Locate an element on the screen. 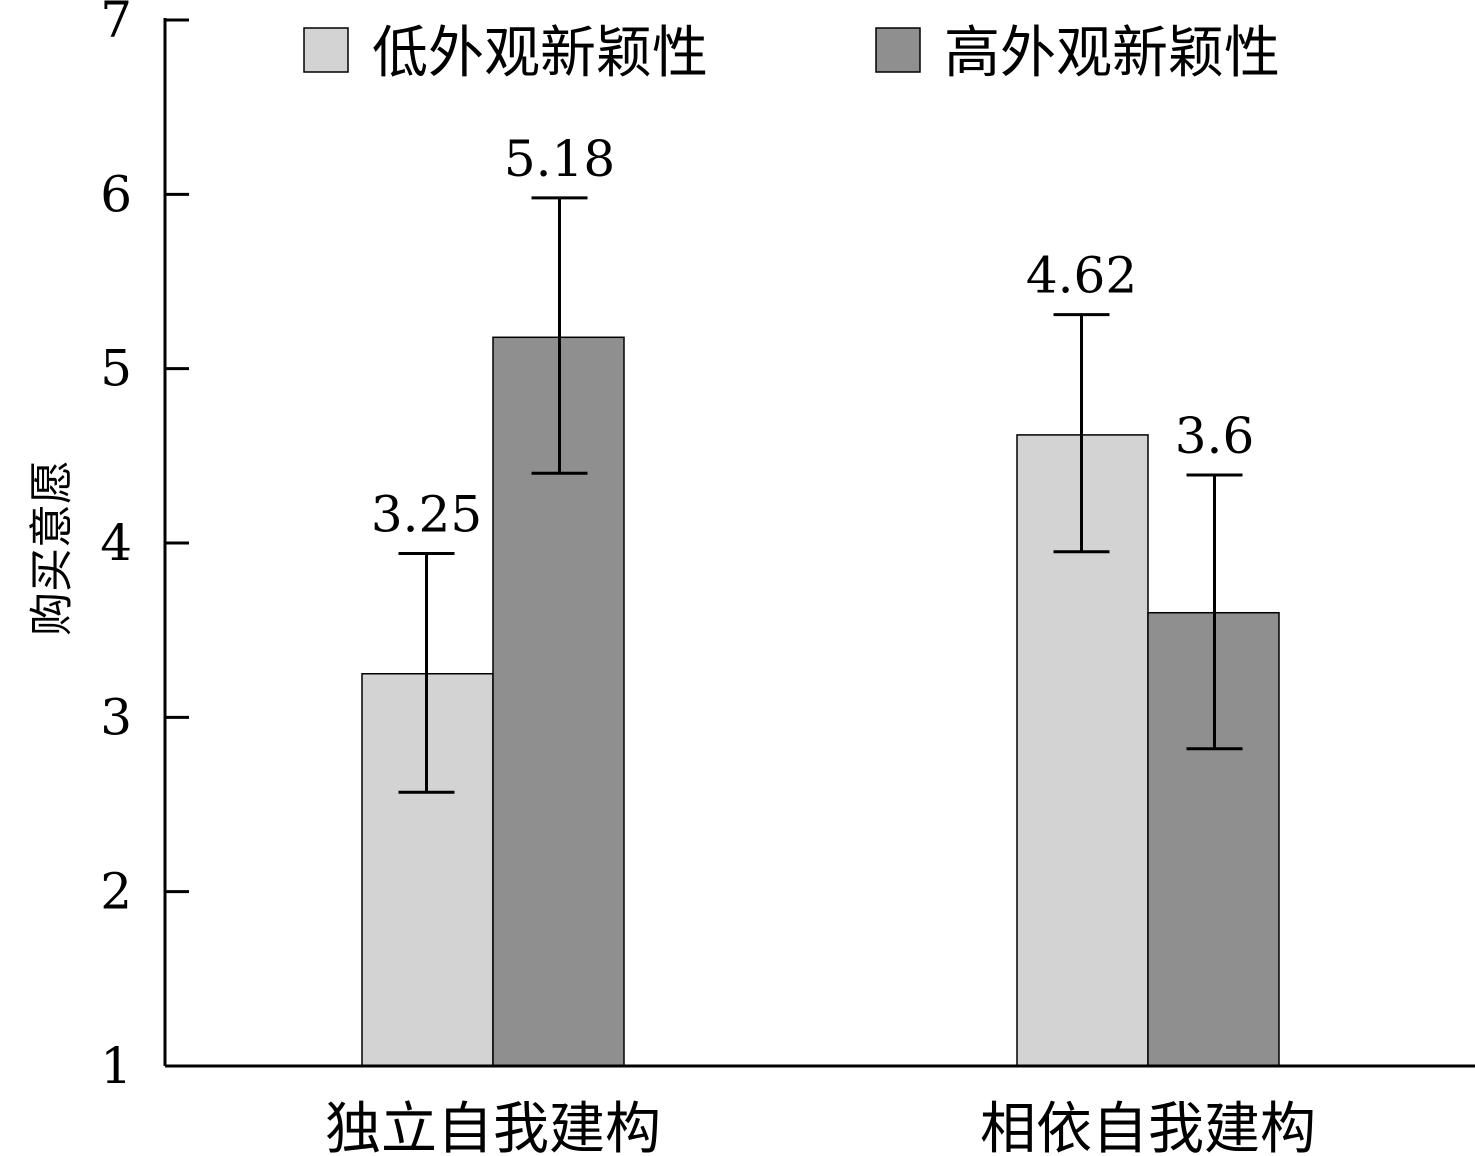 This screenshot has height=1156, width=1475. y-tick-label: 7 is located at coordinates (116, 24).